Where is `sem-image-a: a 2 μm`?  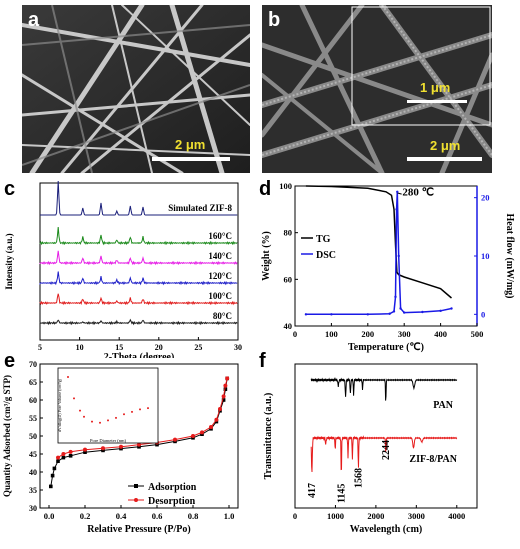
sem-image-a: a 2 μm is located at coordinates (136, 89).